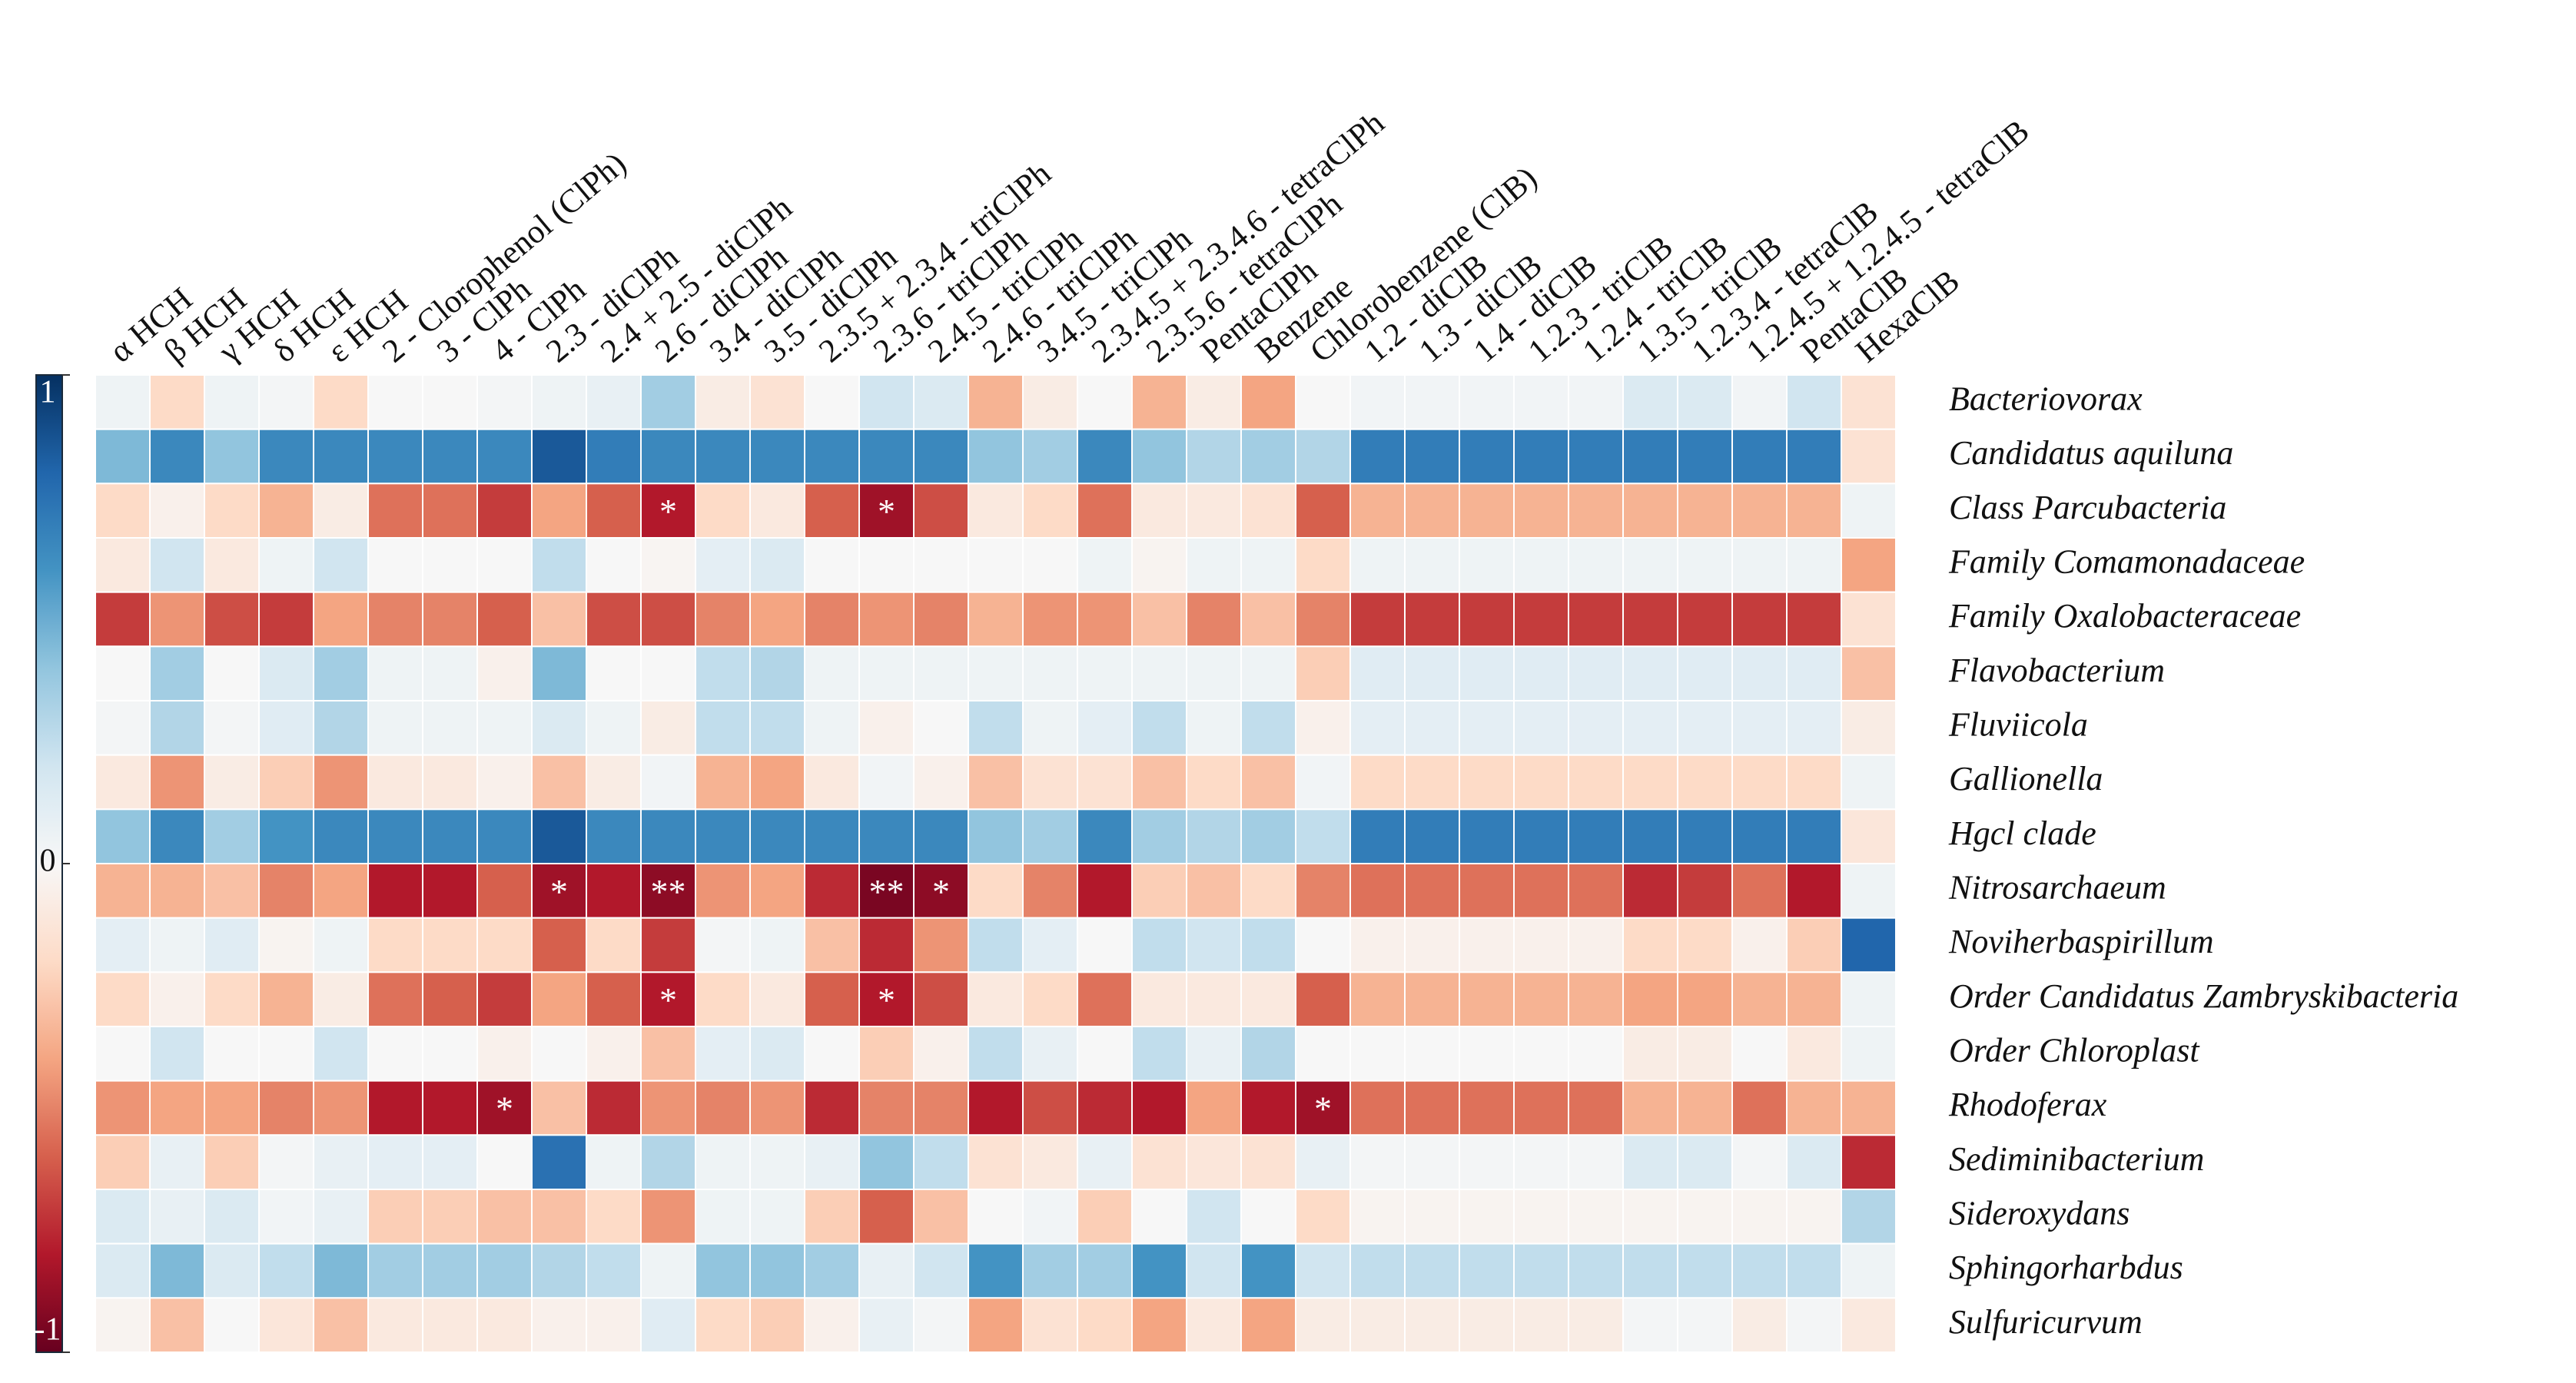  What do you see at coordinates (48, 1330) in the screenshot?
I see `colorbar-tick-label: -1` at bounding box center [48, 1330].